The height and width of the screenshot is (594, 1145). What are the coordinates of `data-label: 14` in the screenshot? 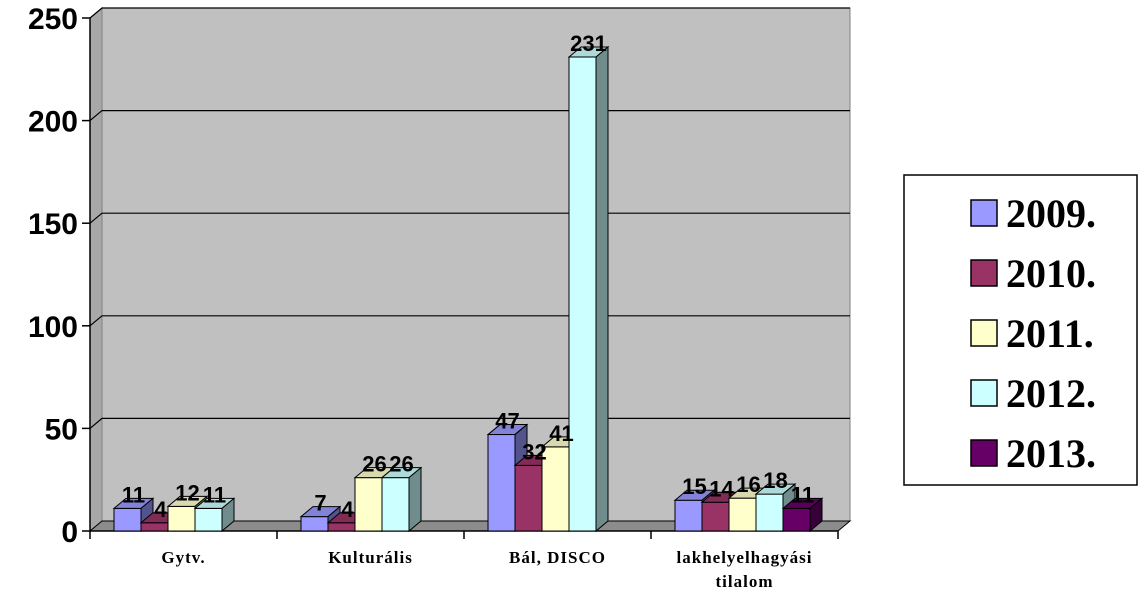 It's located at (721, 488).